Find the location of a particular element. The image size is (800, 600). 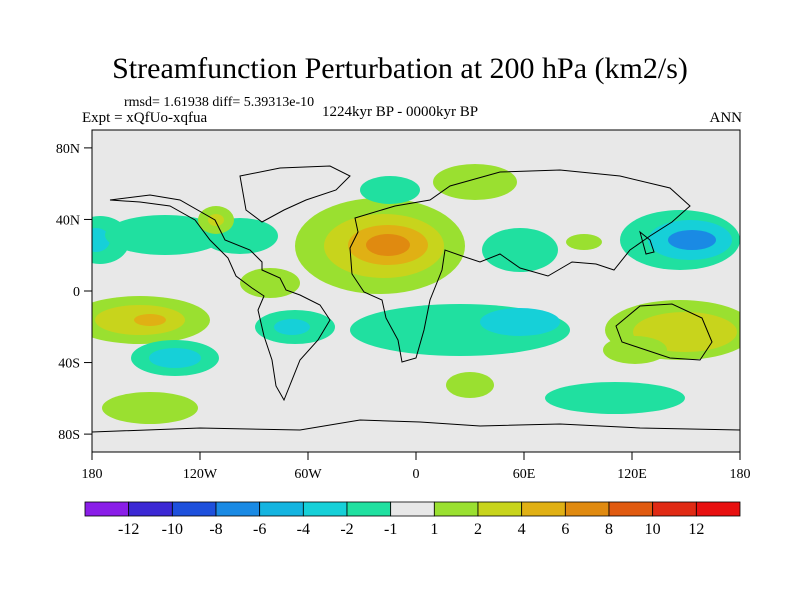

australia-coast is located at coordinates (664, 332).